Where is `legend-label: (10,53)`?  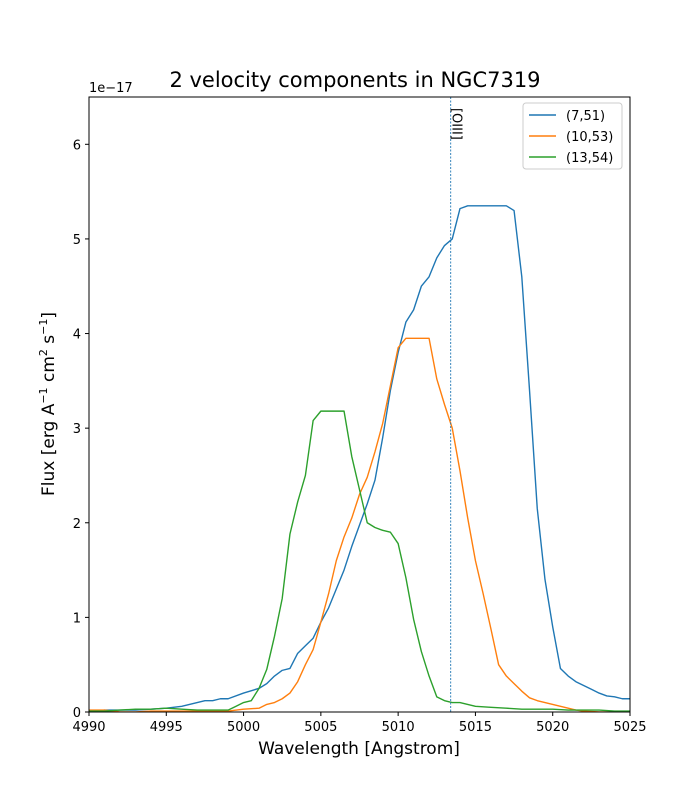 legend-label: (10,53) is located at coordinates (589, 137).